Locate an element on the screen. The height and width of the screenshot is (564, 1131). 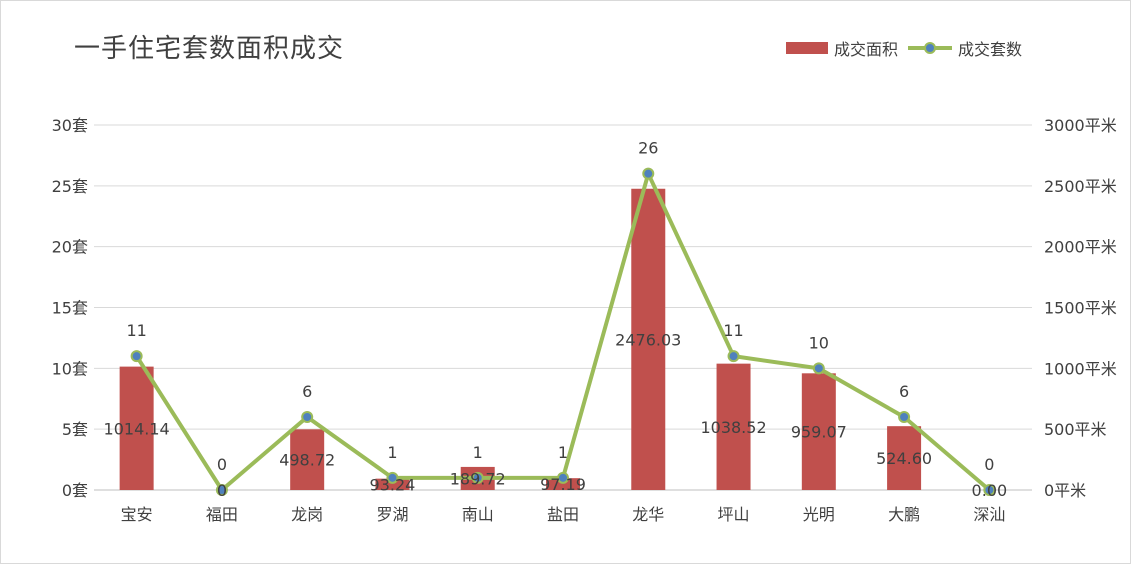
category-tick-label: 深汕 is located at coordinates (989, 514).